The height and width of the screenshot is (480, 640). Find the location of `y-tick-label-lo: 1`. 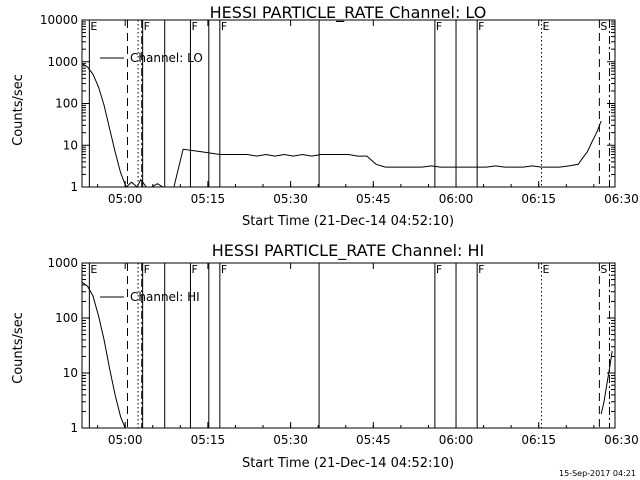

y-tick-label-lo: 1 is located at coordinates (74, 187).